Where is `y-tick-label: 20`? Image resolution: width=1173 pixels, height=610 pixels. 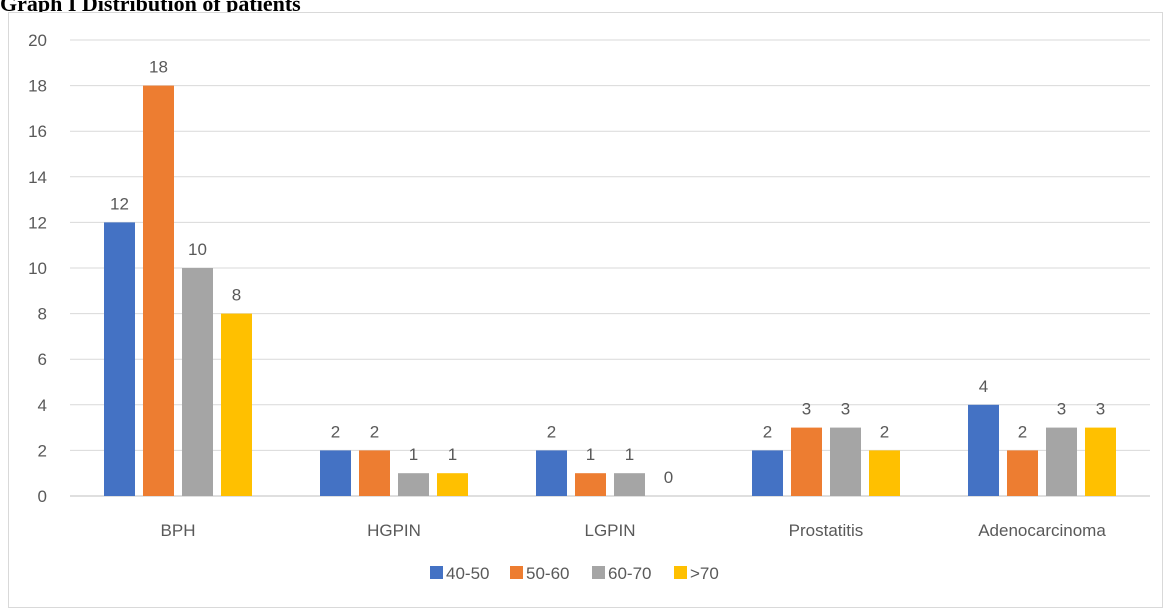
y-tick-label: 20 is located at coordinates (37, 40).